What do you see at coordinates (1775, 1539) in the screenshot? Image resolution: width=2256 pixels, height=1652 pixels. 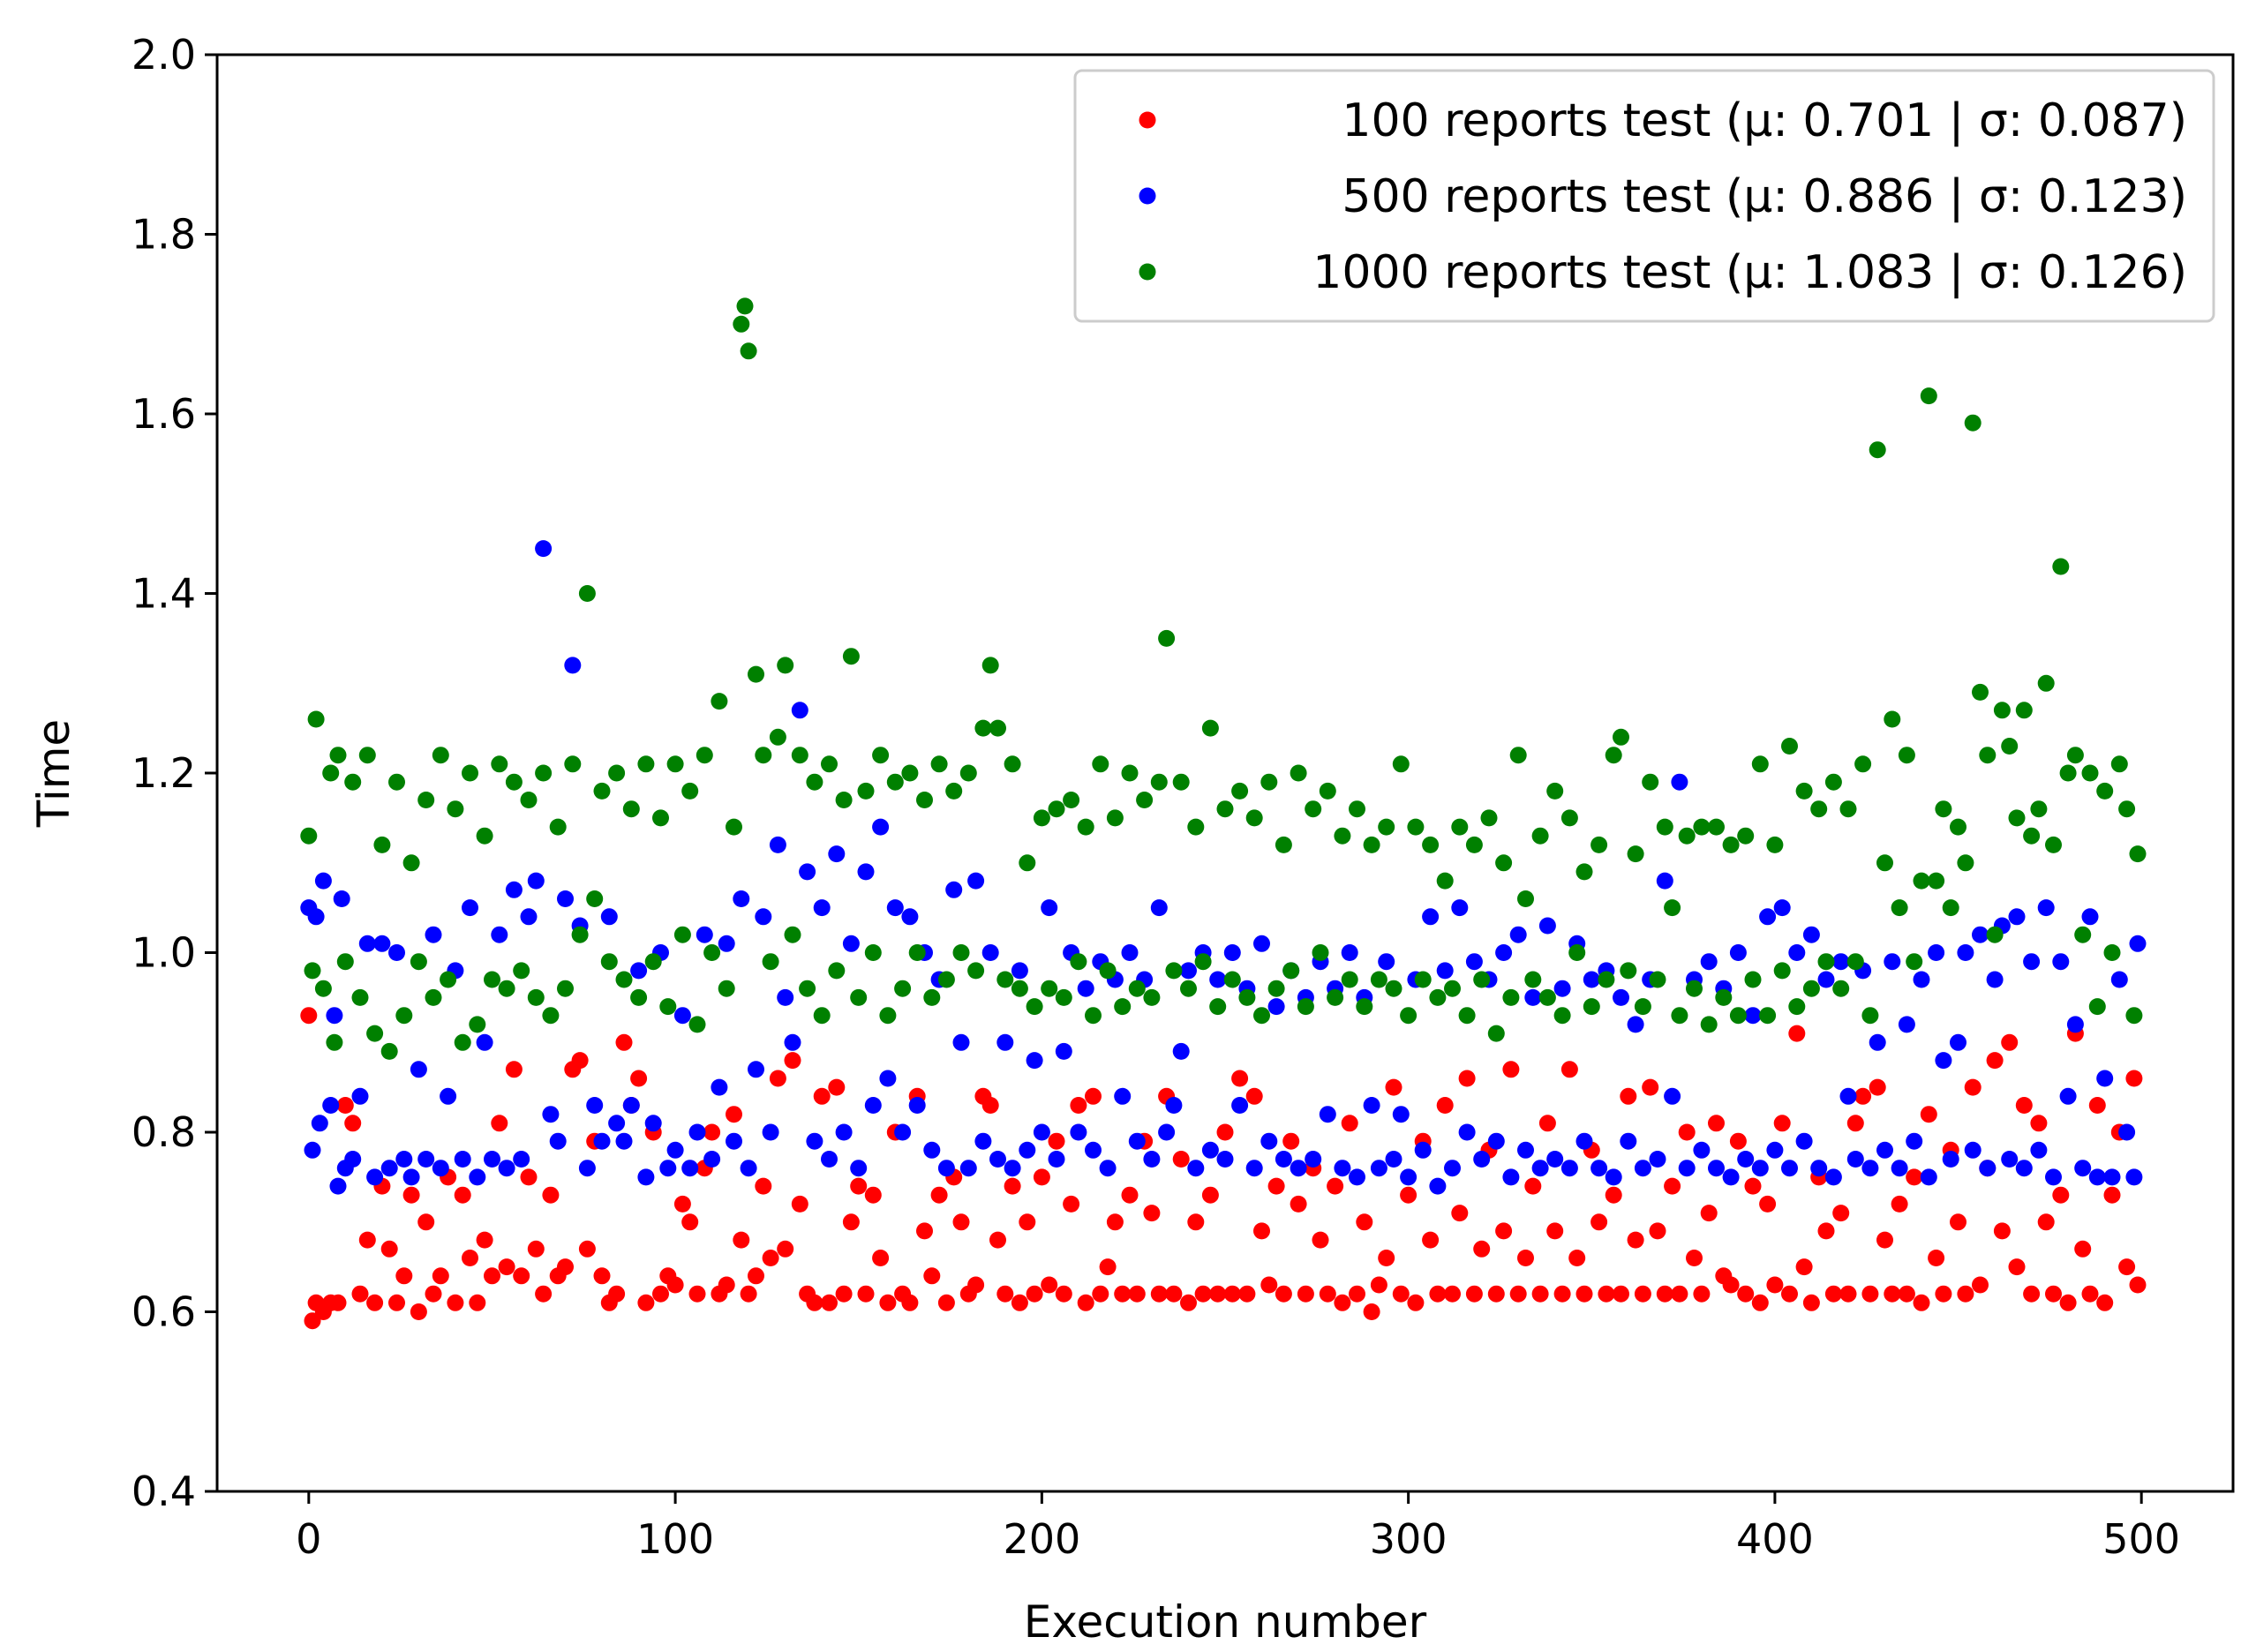 I see `x-tick-label: 400` at bounding box center [1775, 1539].